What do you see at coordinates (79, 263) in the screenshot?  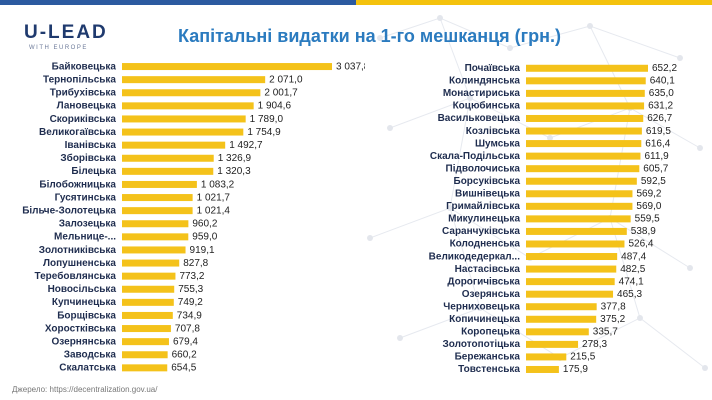 I see `category-label: Лопушненська` at bounding box center [79, 263].